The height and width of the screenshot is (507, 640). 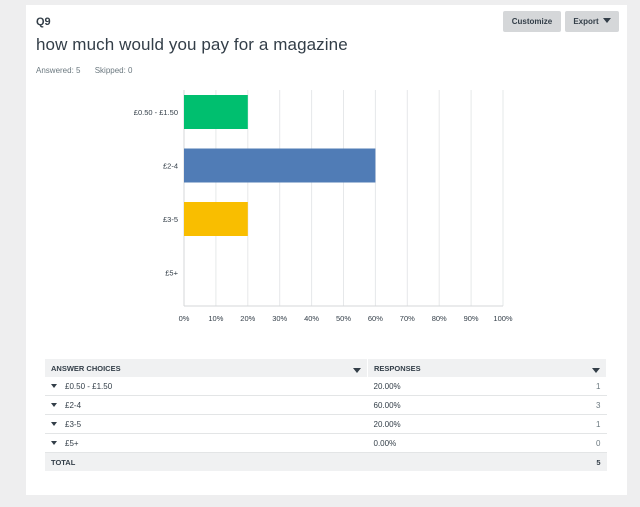 What do you see at coordinates (113, 70) in the screenshot?
I see `skipped-count: Skipped: 0` at bounding box center [113, 70].